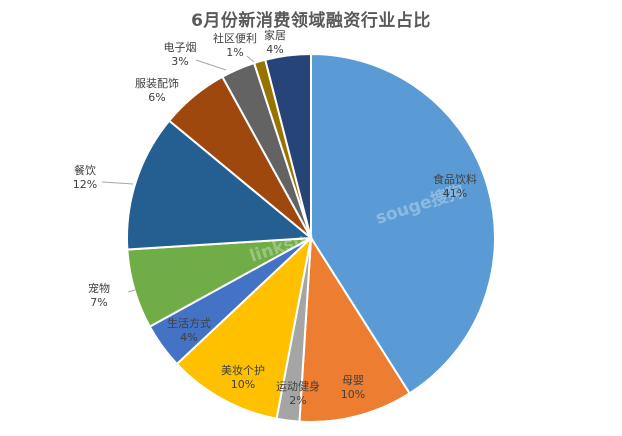 Image resolution: width=622 pixels, height=436 pixels. I want to click on chart-title: 6月份新消费领域融资行业占比, so click(311, 21).